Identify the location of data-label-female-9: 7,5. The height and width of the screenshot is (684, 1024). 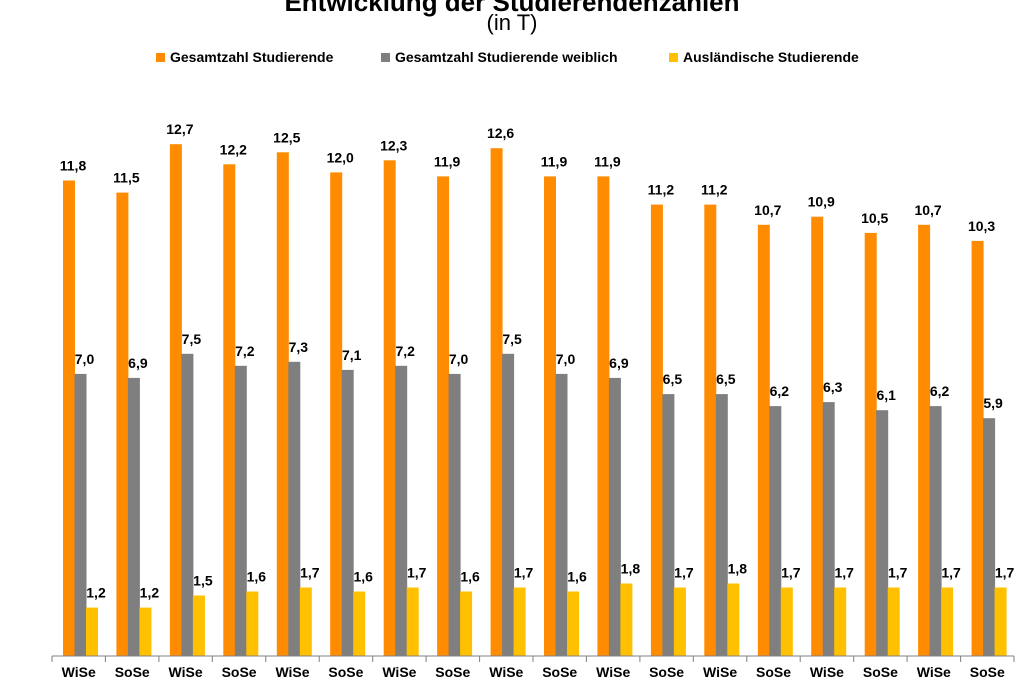
(512, 339).